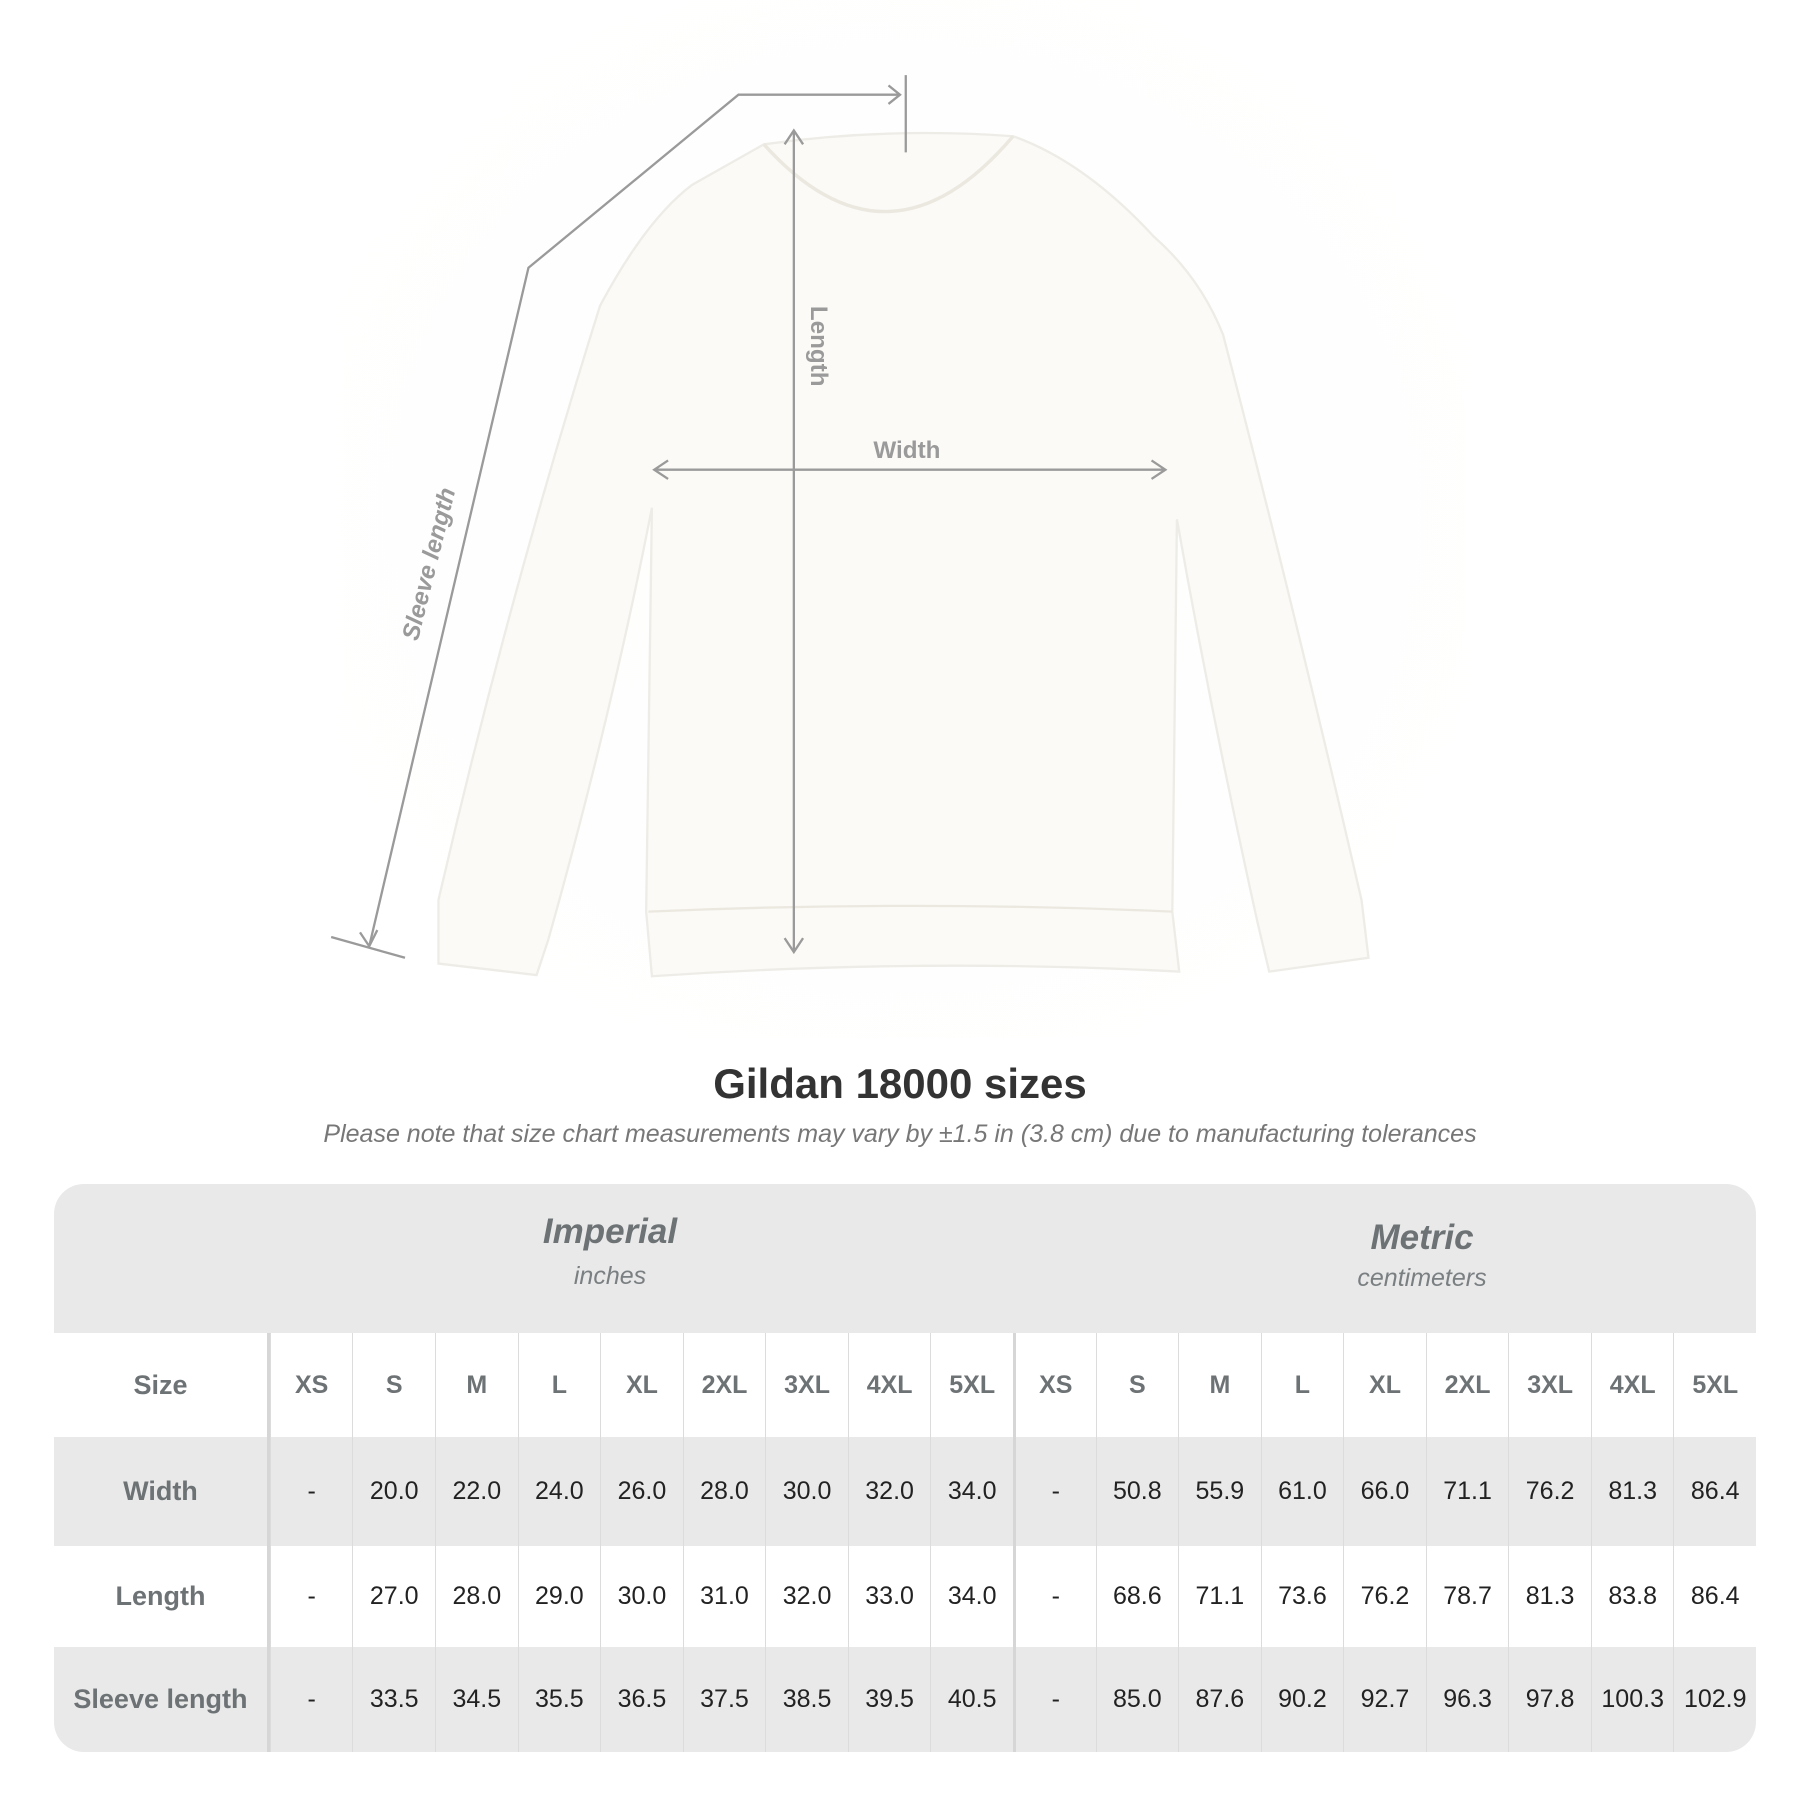  Describe the element at coordinates (724, 1699) in the screenshot. I see `imperial-value-cell: 37.5` at that location.